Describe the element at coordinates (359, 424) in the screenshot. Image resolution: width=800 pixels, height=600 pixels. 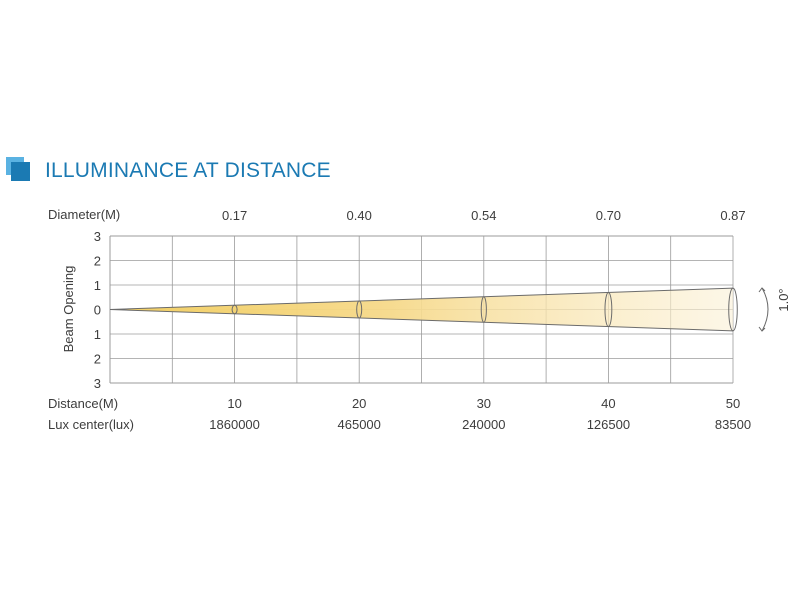
I see `lux-value: 465000` at that location.